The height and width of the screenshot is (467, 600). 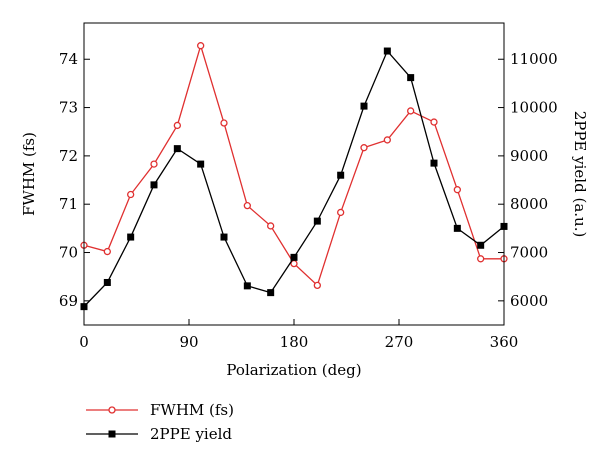 What do you see at coordinates (188, 342) in the screenshot?
I see `x-tick-label-1: 90` at bounding box center [188, 342].